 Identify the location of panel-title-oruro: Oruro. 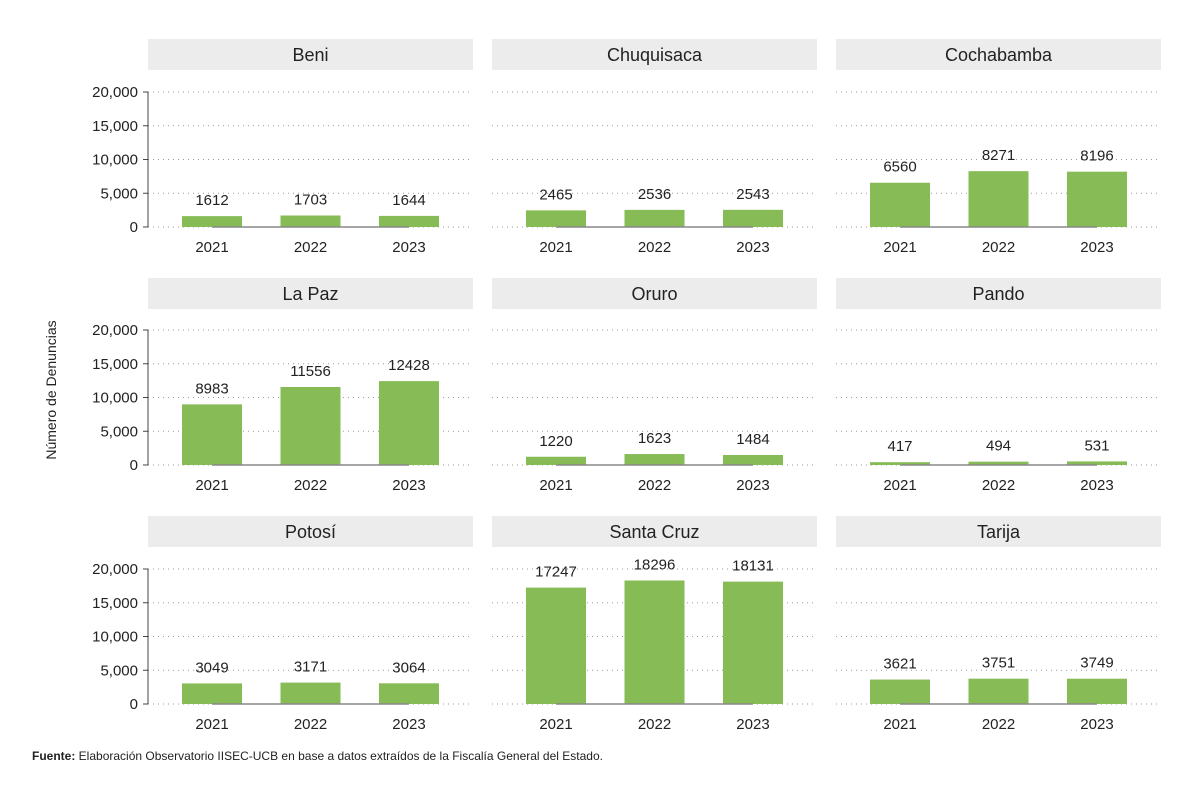
(654, 294).